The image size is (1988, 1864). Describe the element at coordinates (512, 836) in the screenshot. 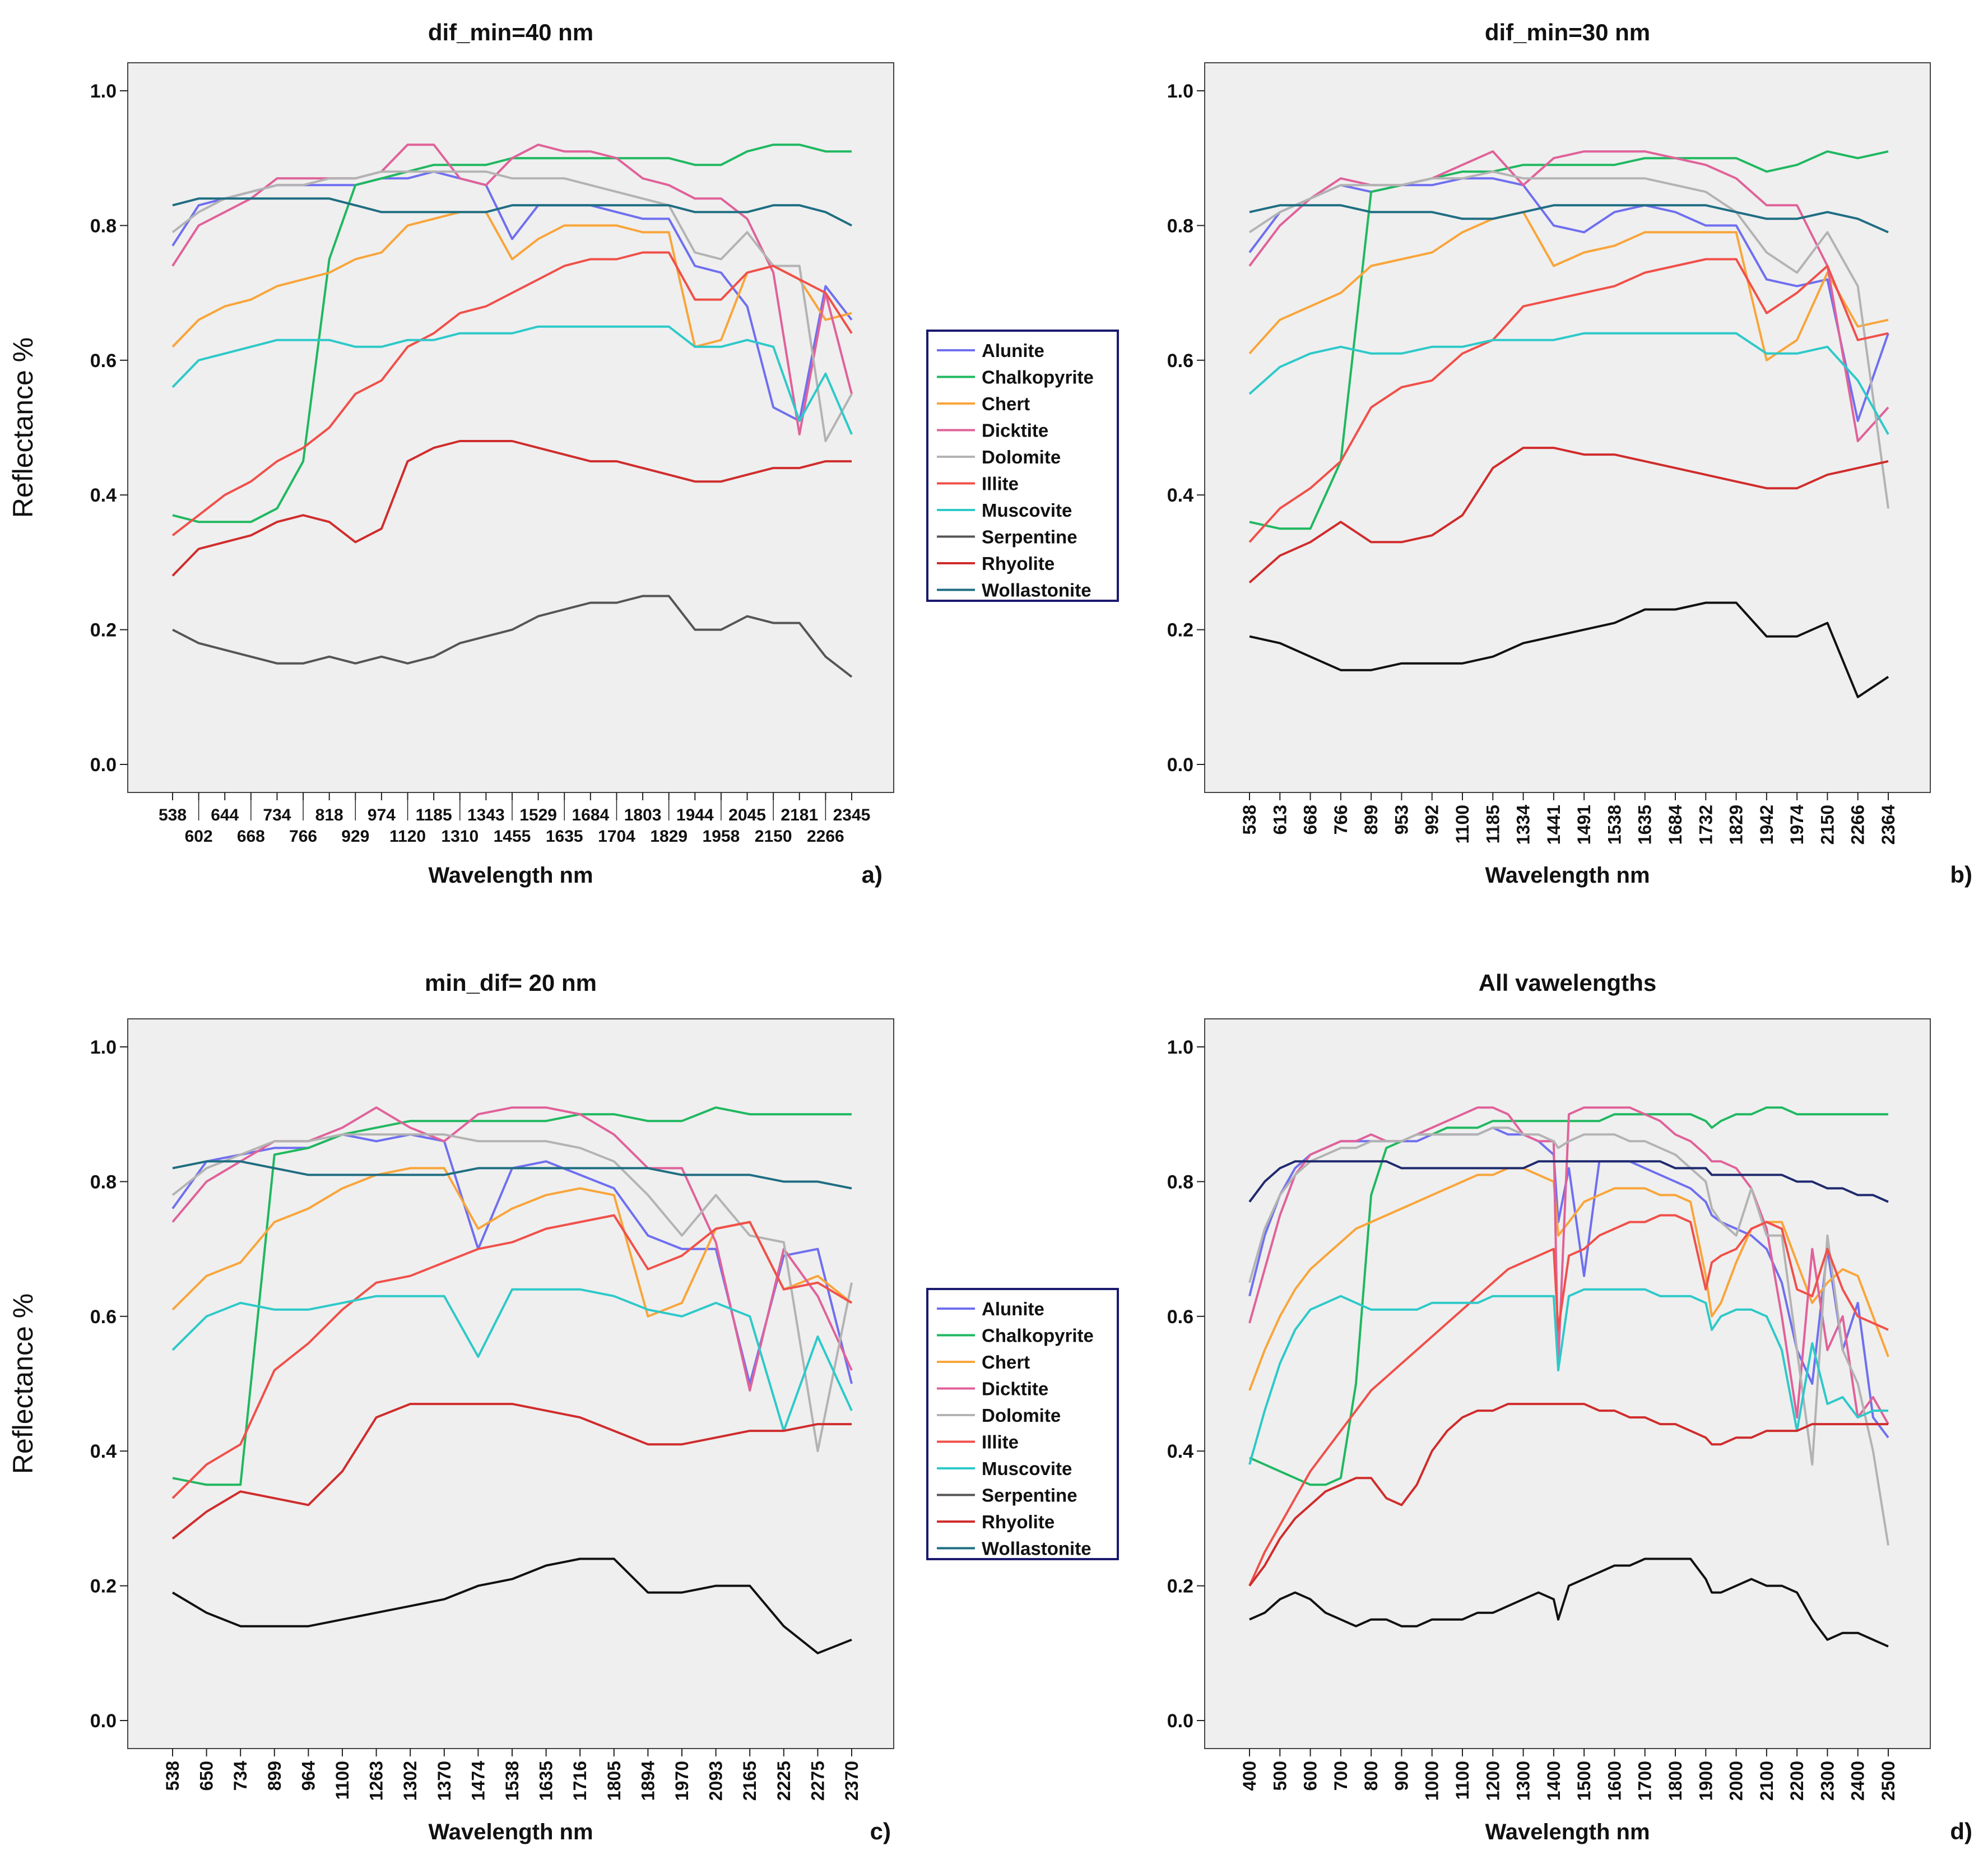

I see `x-tick-label: 1455` at that location.